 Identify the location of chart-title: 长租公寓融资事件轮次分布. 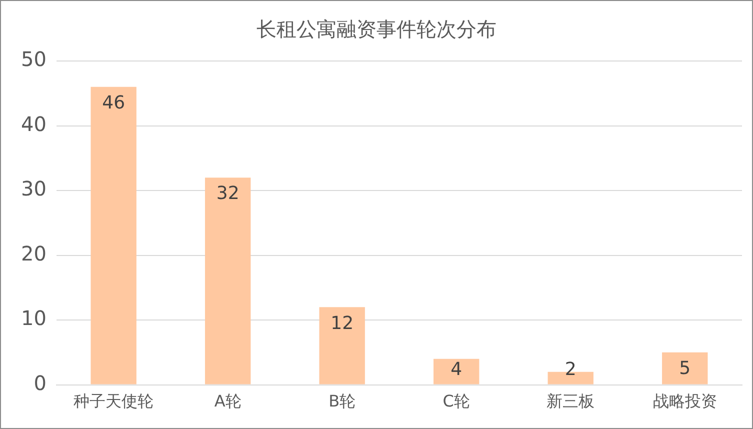
(376, 29).